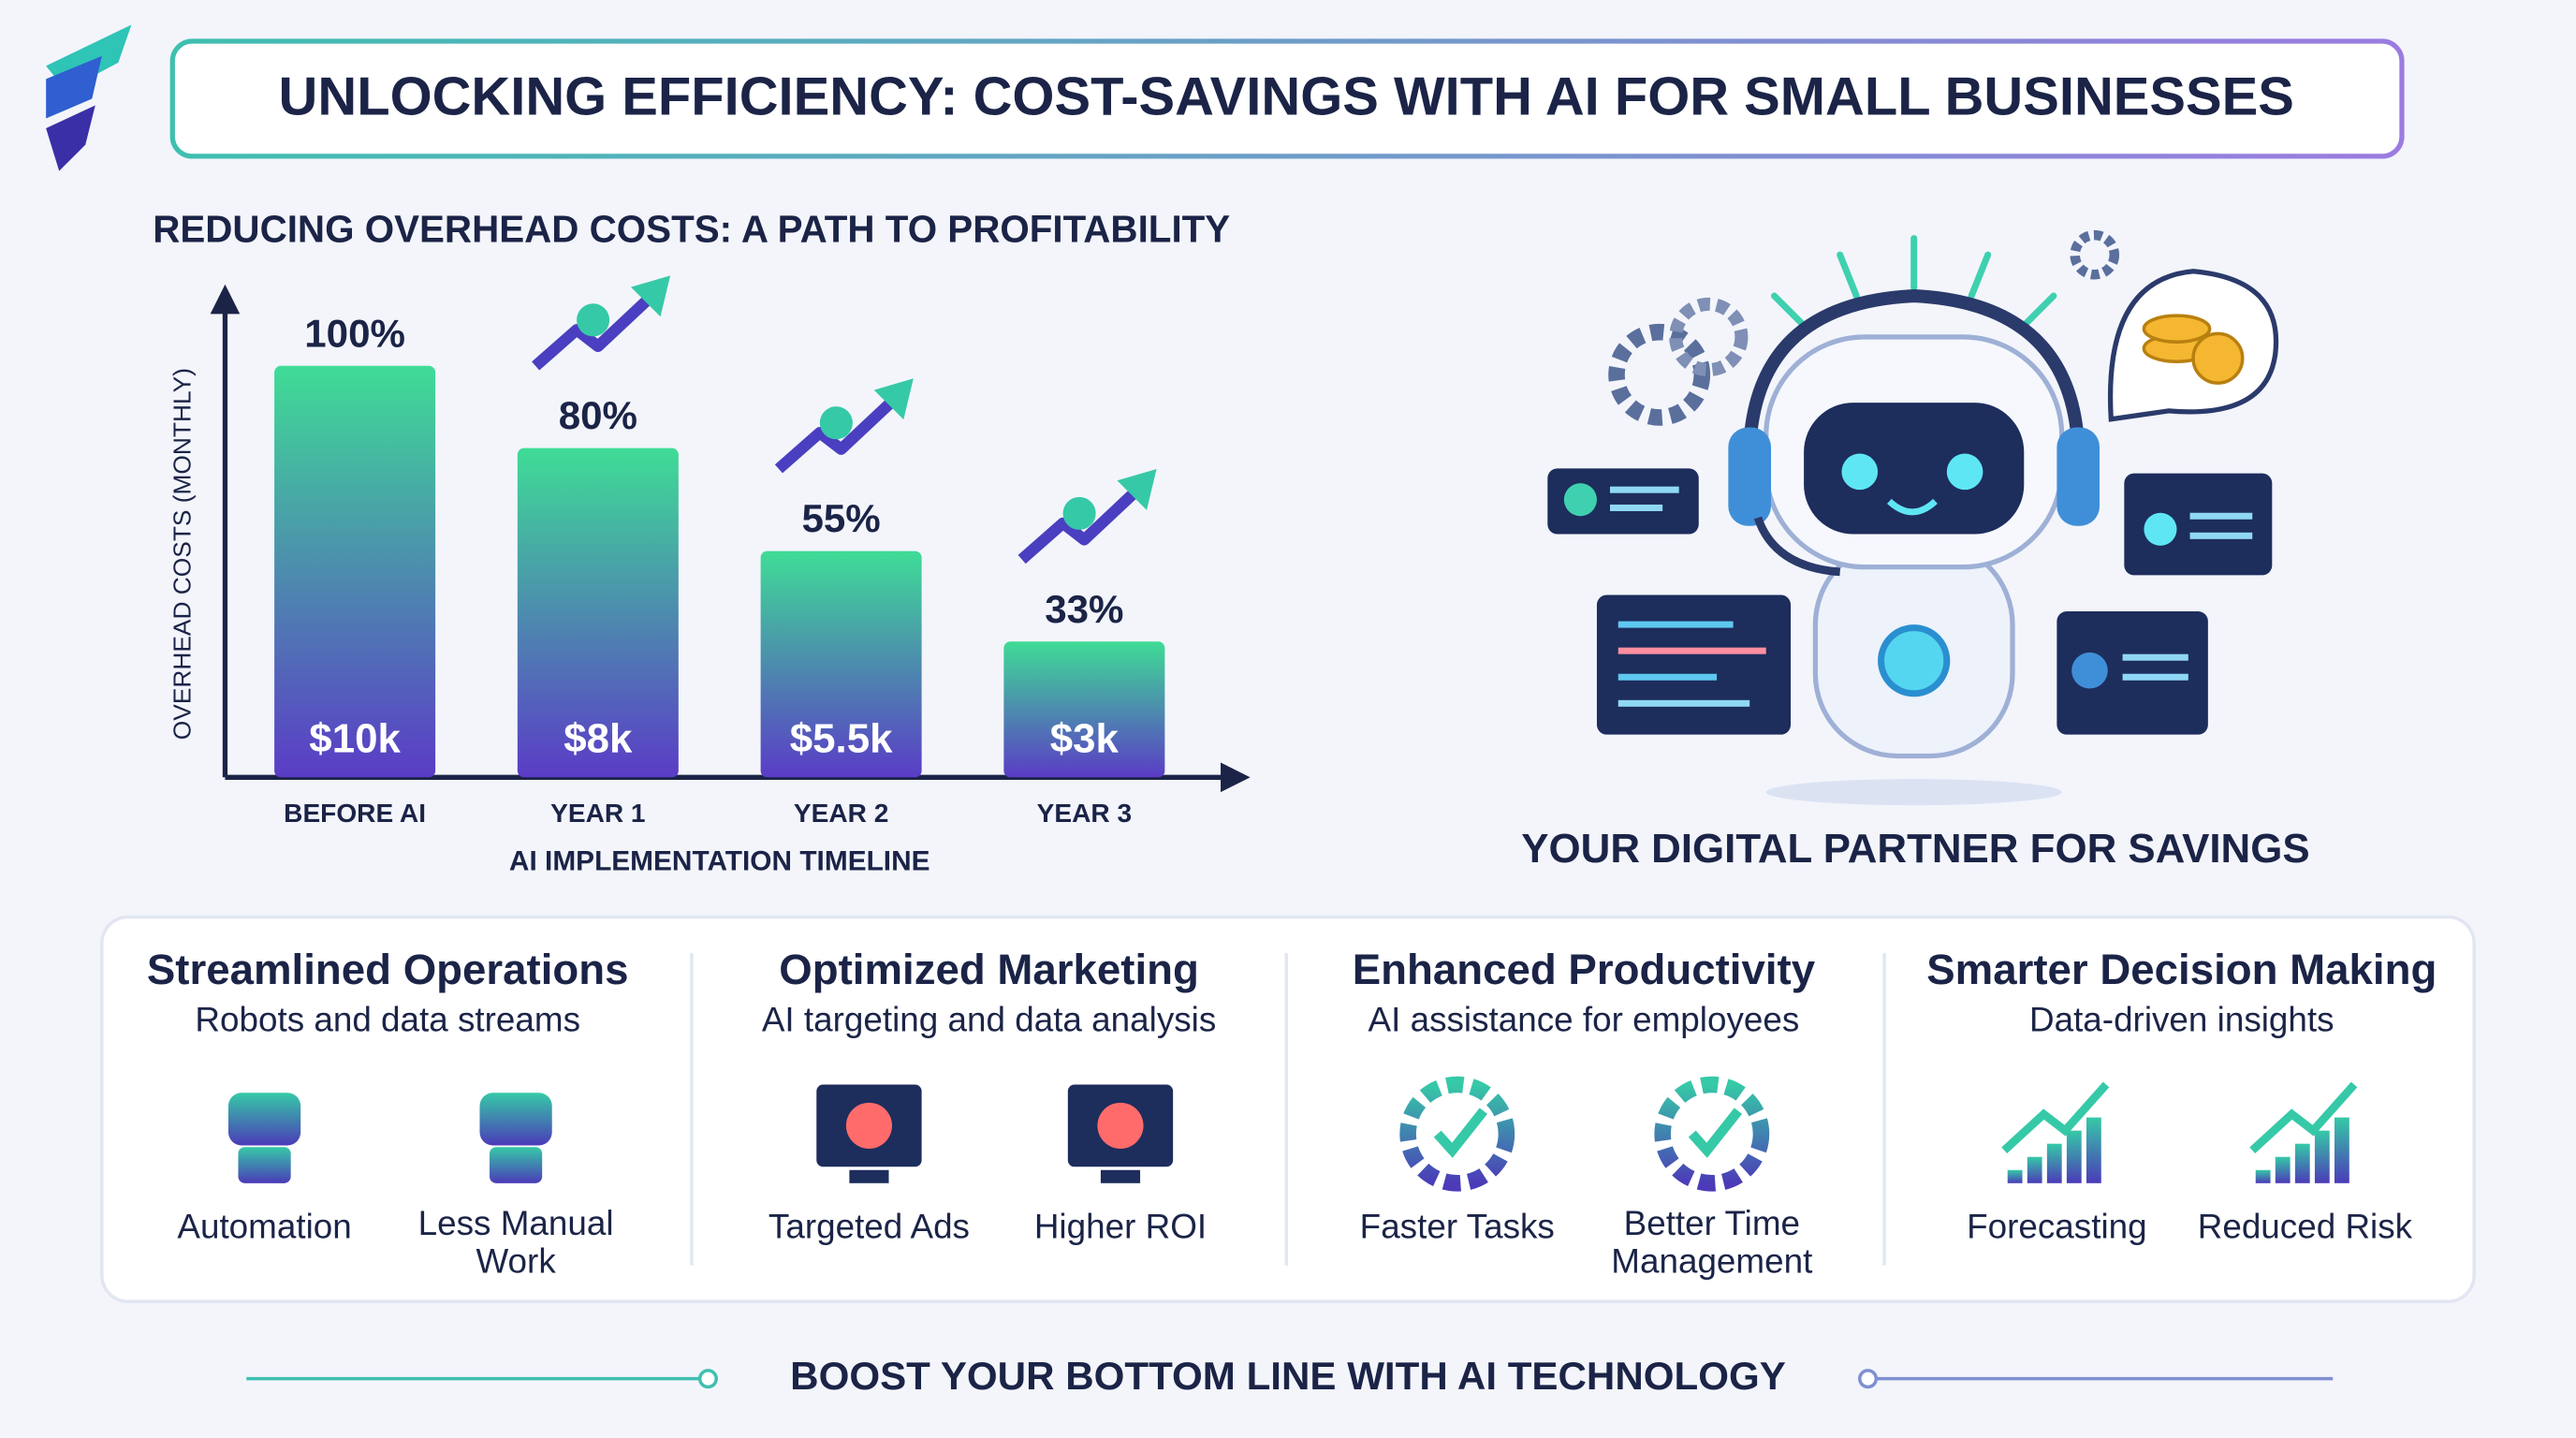  What do you see at coordinates (264, 1227) in the screenshot?
I see `item-label: Automation` at bounding box center [264, 1227].